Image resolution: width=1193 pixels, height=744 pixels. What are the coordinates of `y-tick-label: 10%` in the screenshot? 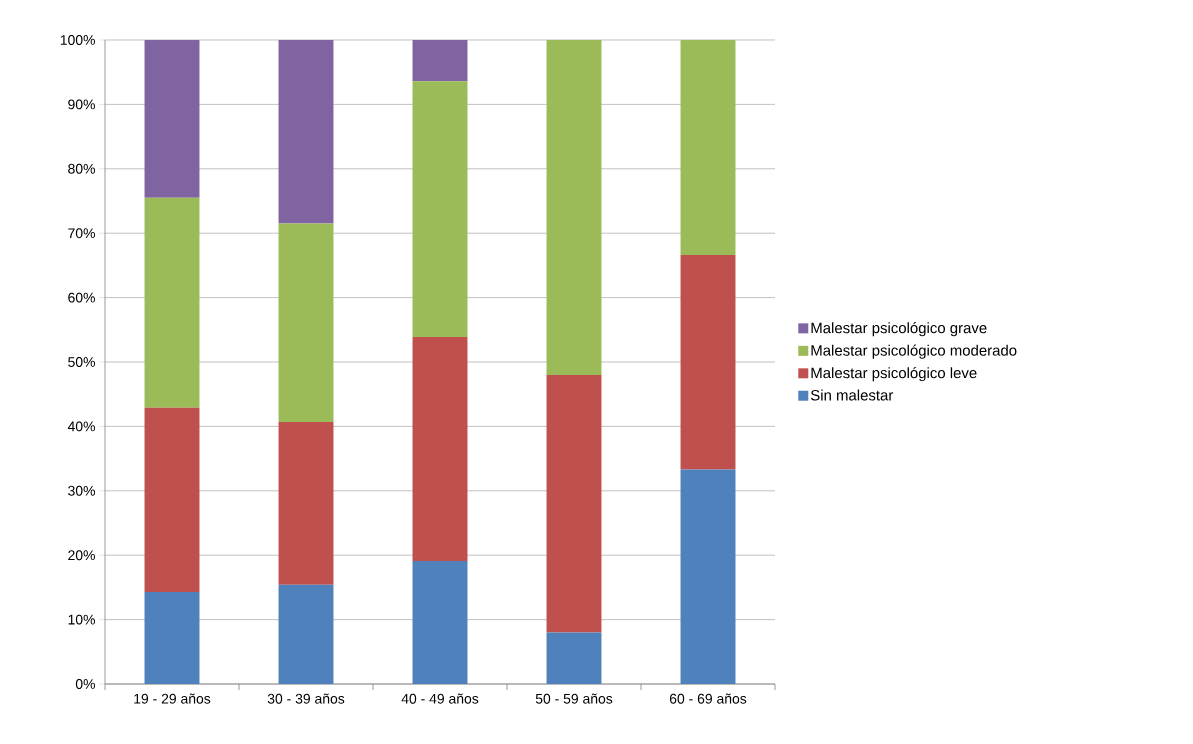 It's located at (81, 619).